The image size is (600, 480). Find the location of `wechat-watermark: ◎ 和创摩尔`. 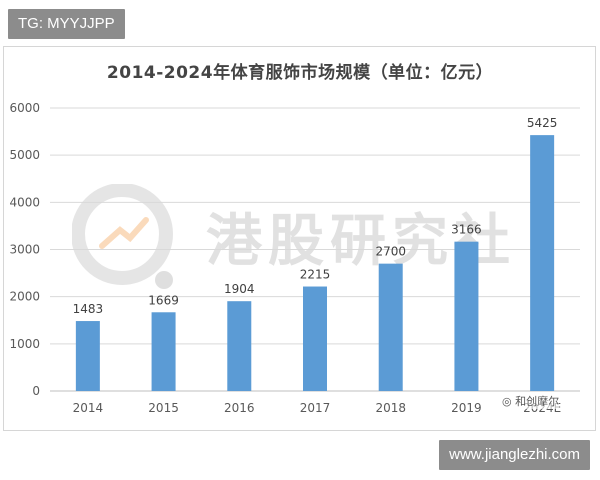

wechat-watermark: ◎ 和创摩尔 is located at coordinates (531, 401).